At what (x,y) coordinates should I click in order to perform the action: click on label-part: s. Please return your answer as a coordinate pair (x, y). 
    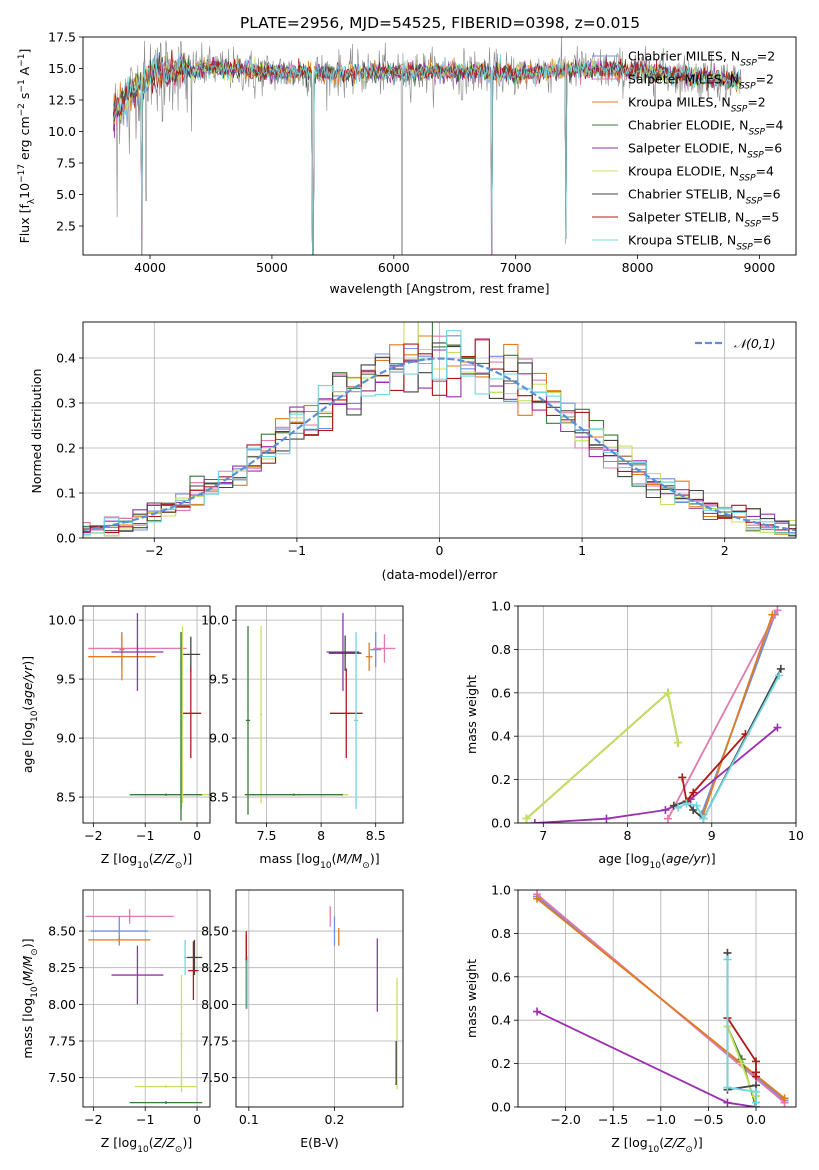
    Looking at the image, I should click on (24, 98).